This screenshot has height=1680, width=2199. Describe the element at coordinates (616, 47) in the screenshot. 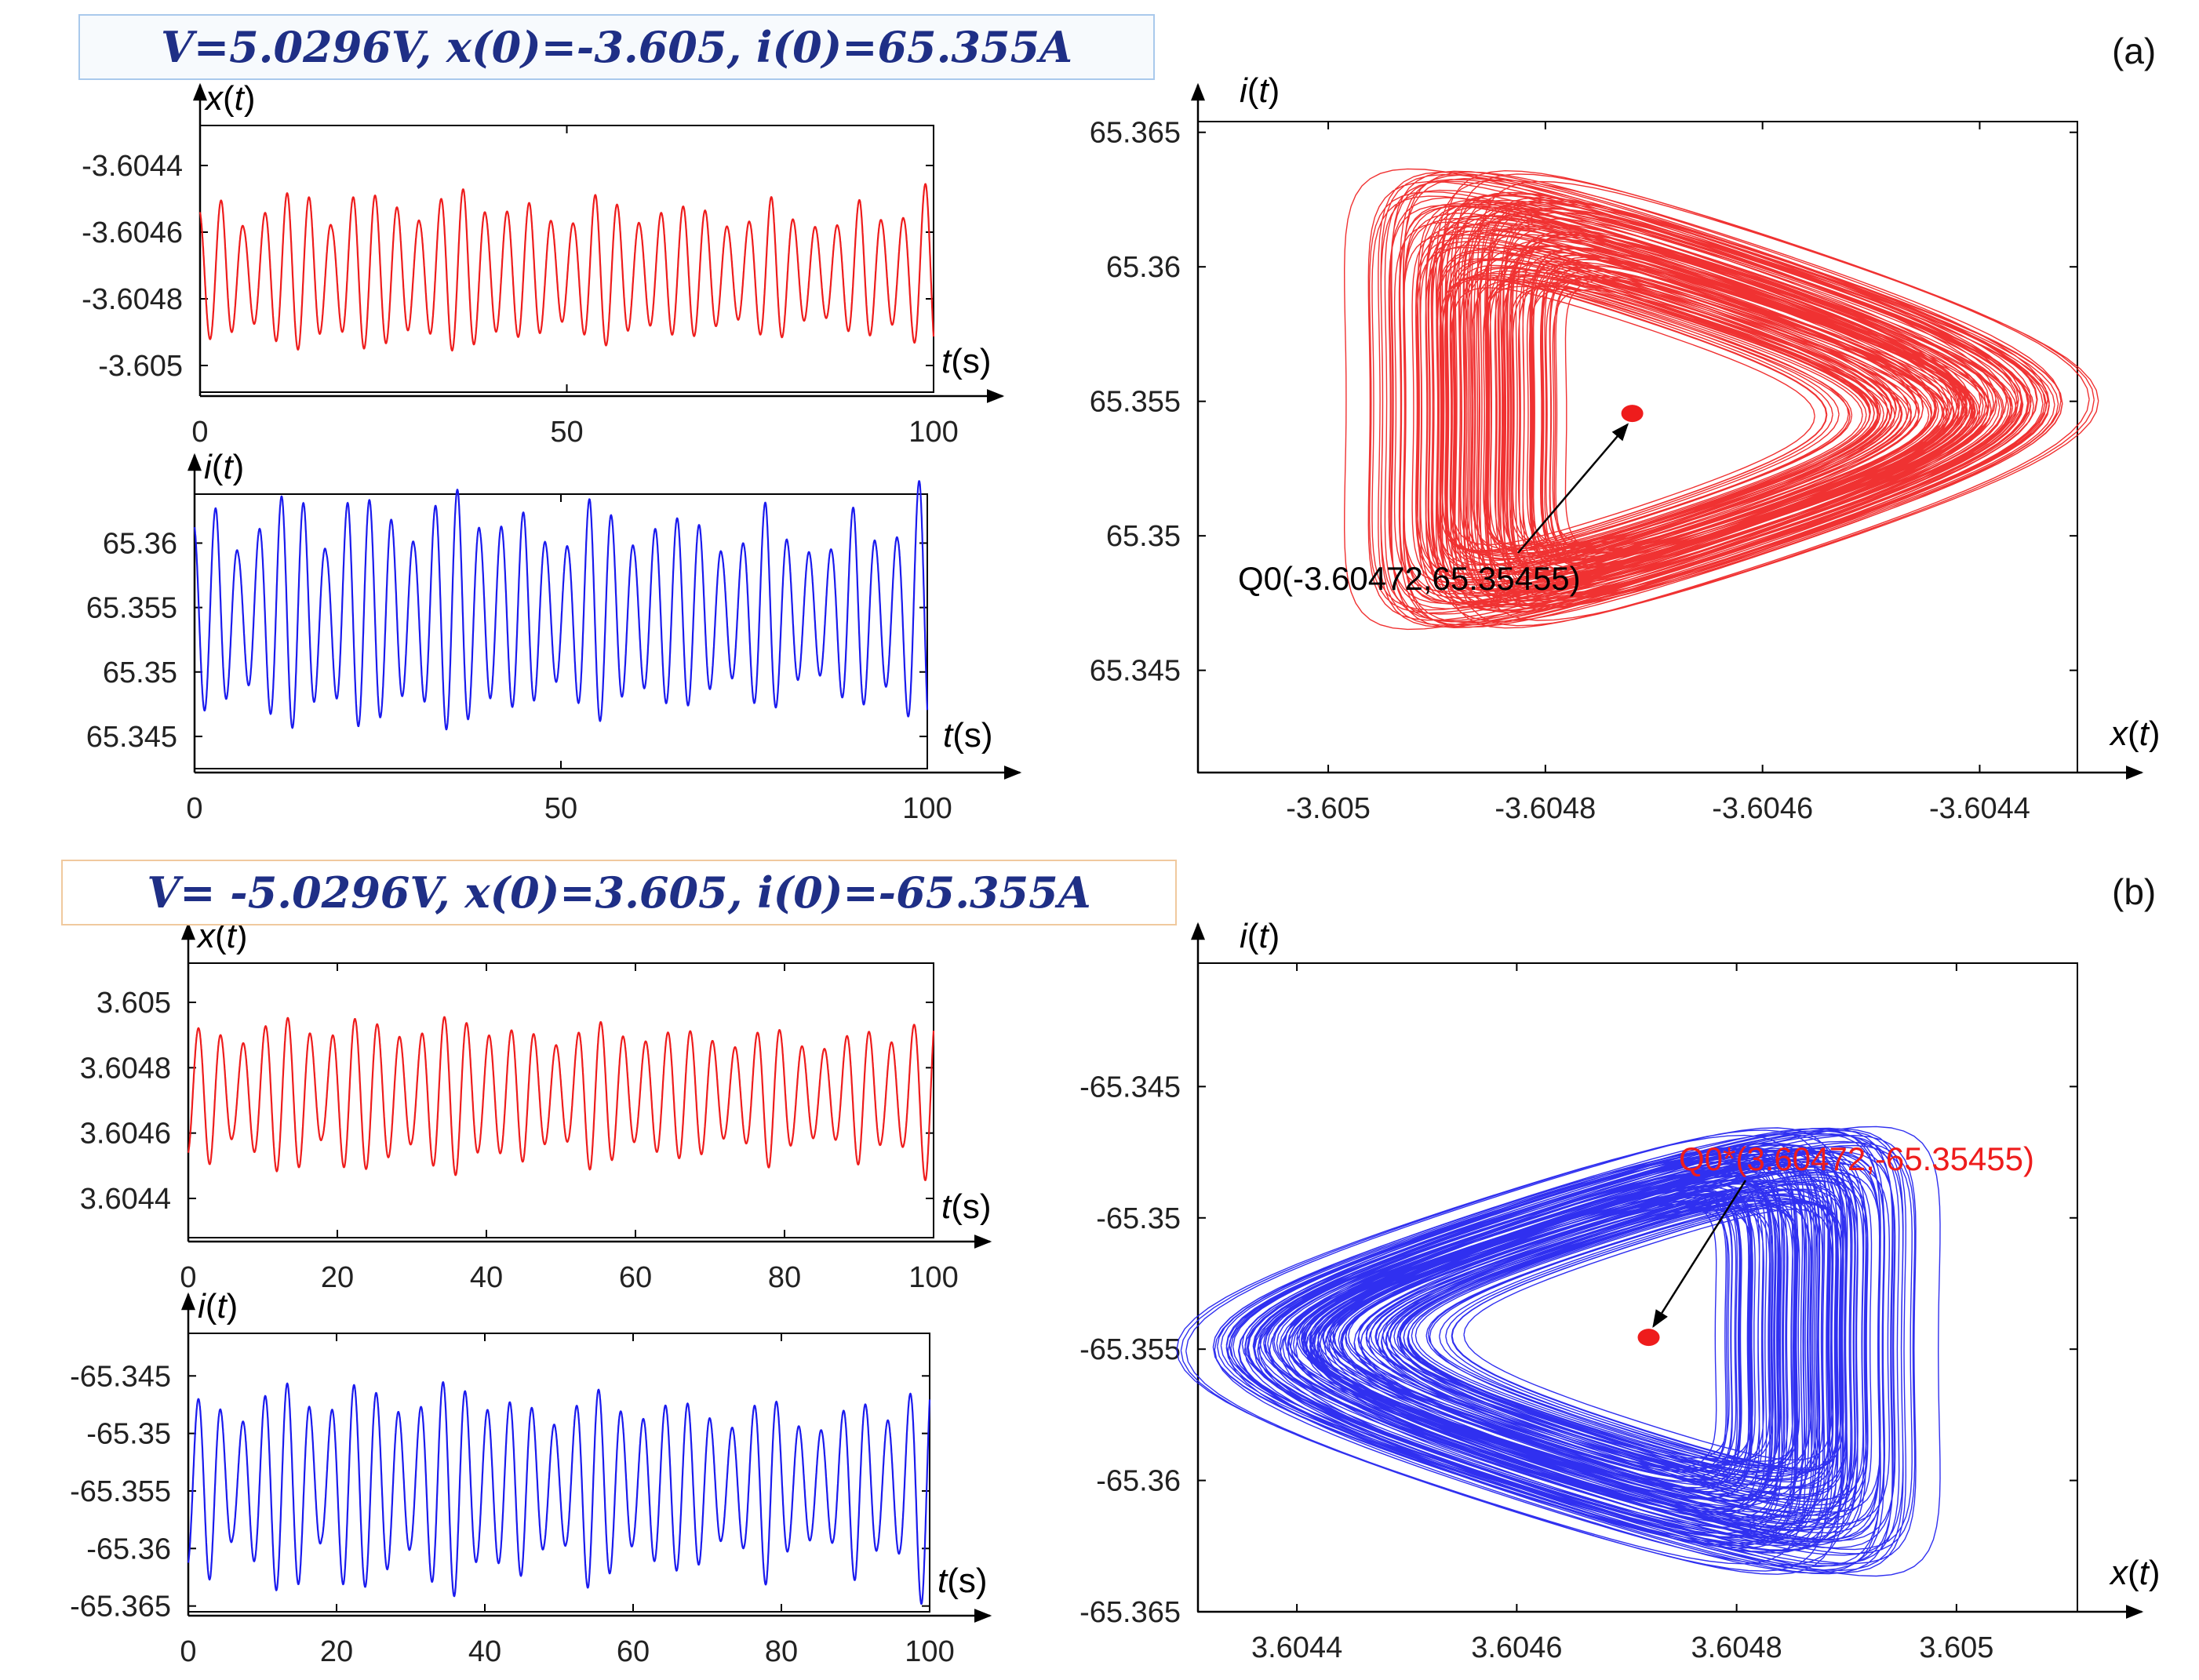

I see `panel-a-header: V=5.0296V, x(0)=-3.605, i(0)=65.355A` at that location.